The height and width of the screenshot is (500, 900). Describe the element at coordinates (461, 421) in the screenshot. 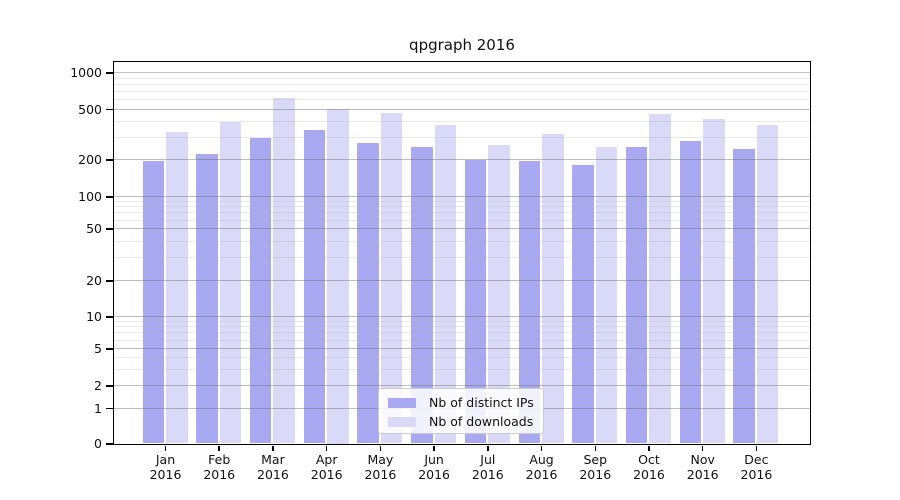

I see `legend-row-downloads: Nb of downloads` at that location.